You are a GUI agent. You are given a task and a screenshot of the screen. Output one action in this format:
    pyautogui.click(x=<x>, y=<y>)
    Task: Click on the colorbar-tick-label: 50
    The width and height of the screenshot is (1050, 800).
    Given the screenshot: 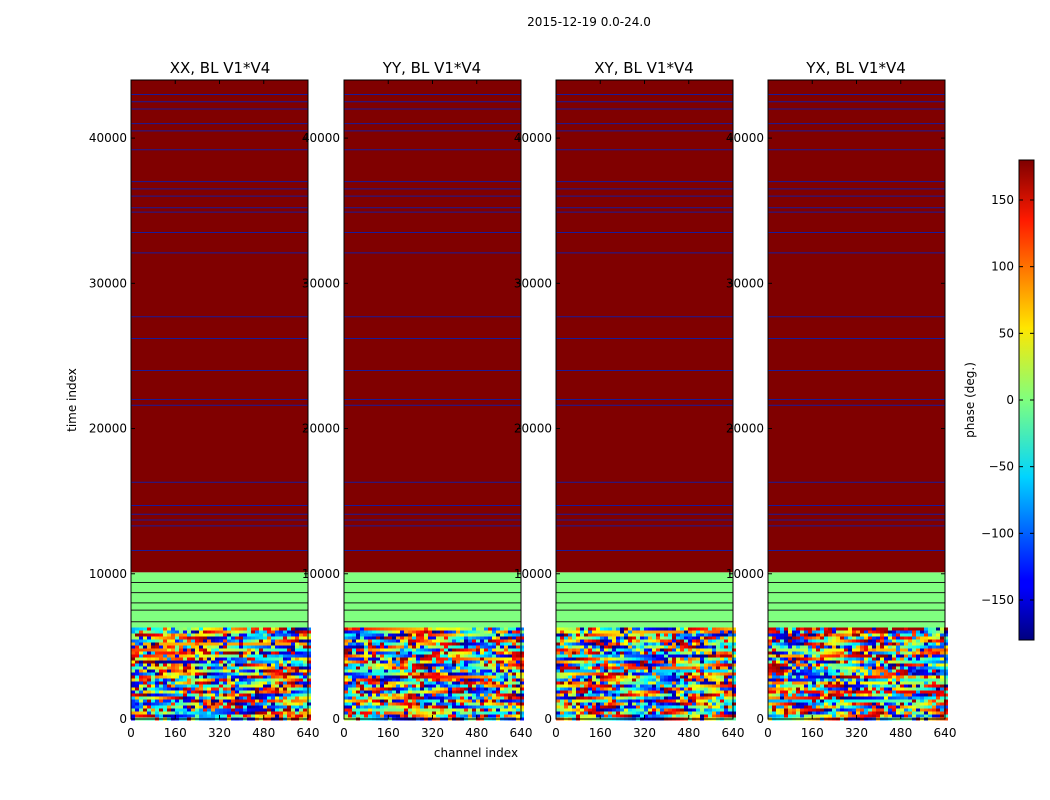 What is the action you would take?
    pyautogui.click(x=1006, y=333)
    